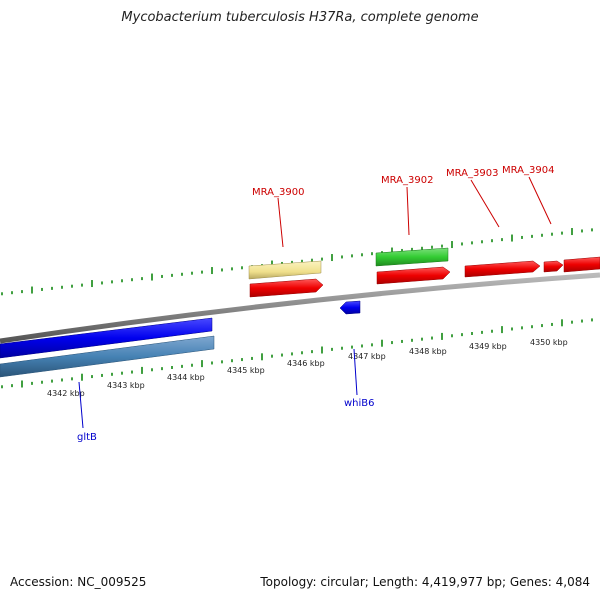  I want to click on scale-label-4345: 4345 kbp, so click(246, 370).